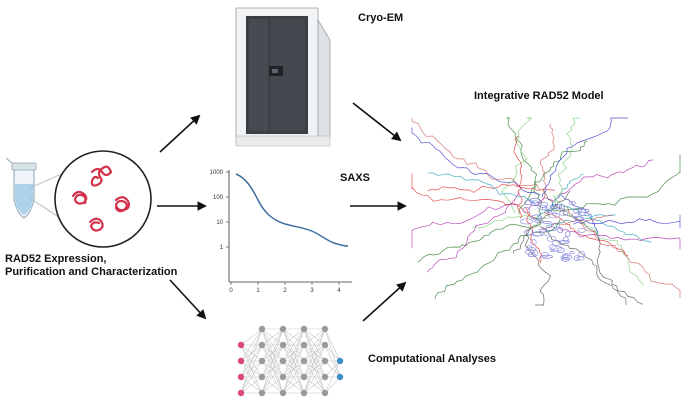 The height and width of the screenshot is (411, 685). Describe the element at coordinates (56, 259) in the screenshot. I see `expression-label-line1: RAD52 Expression,` at that location.